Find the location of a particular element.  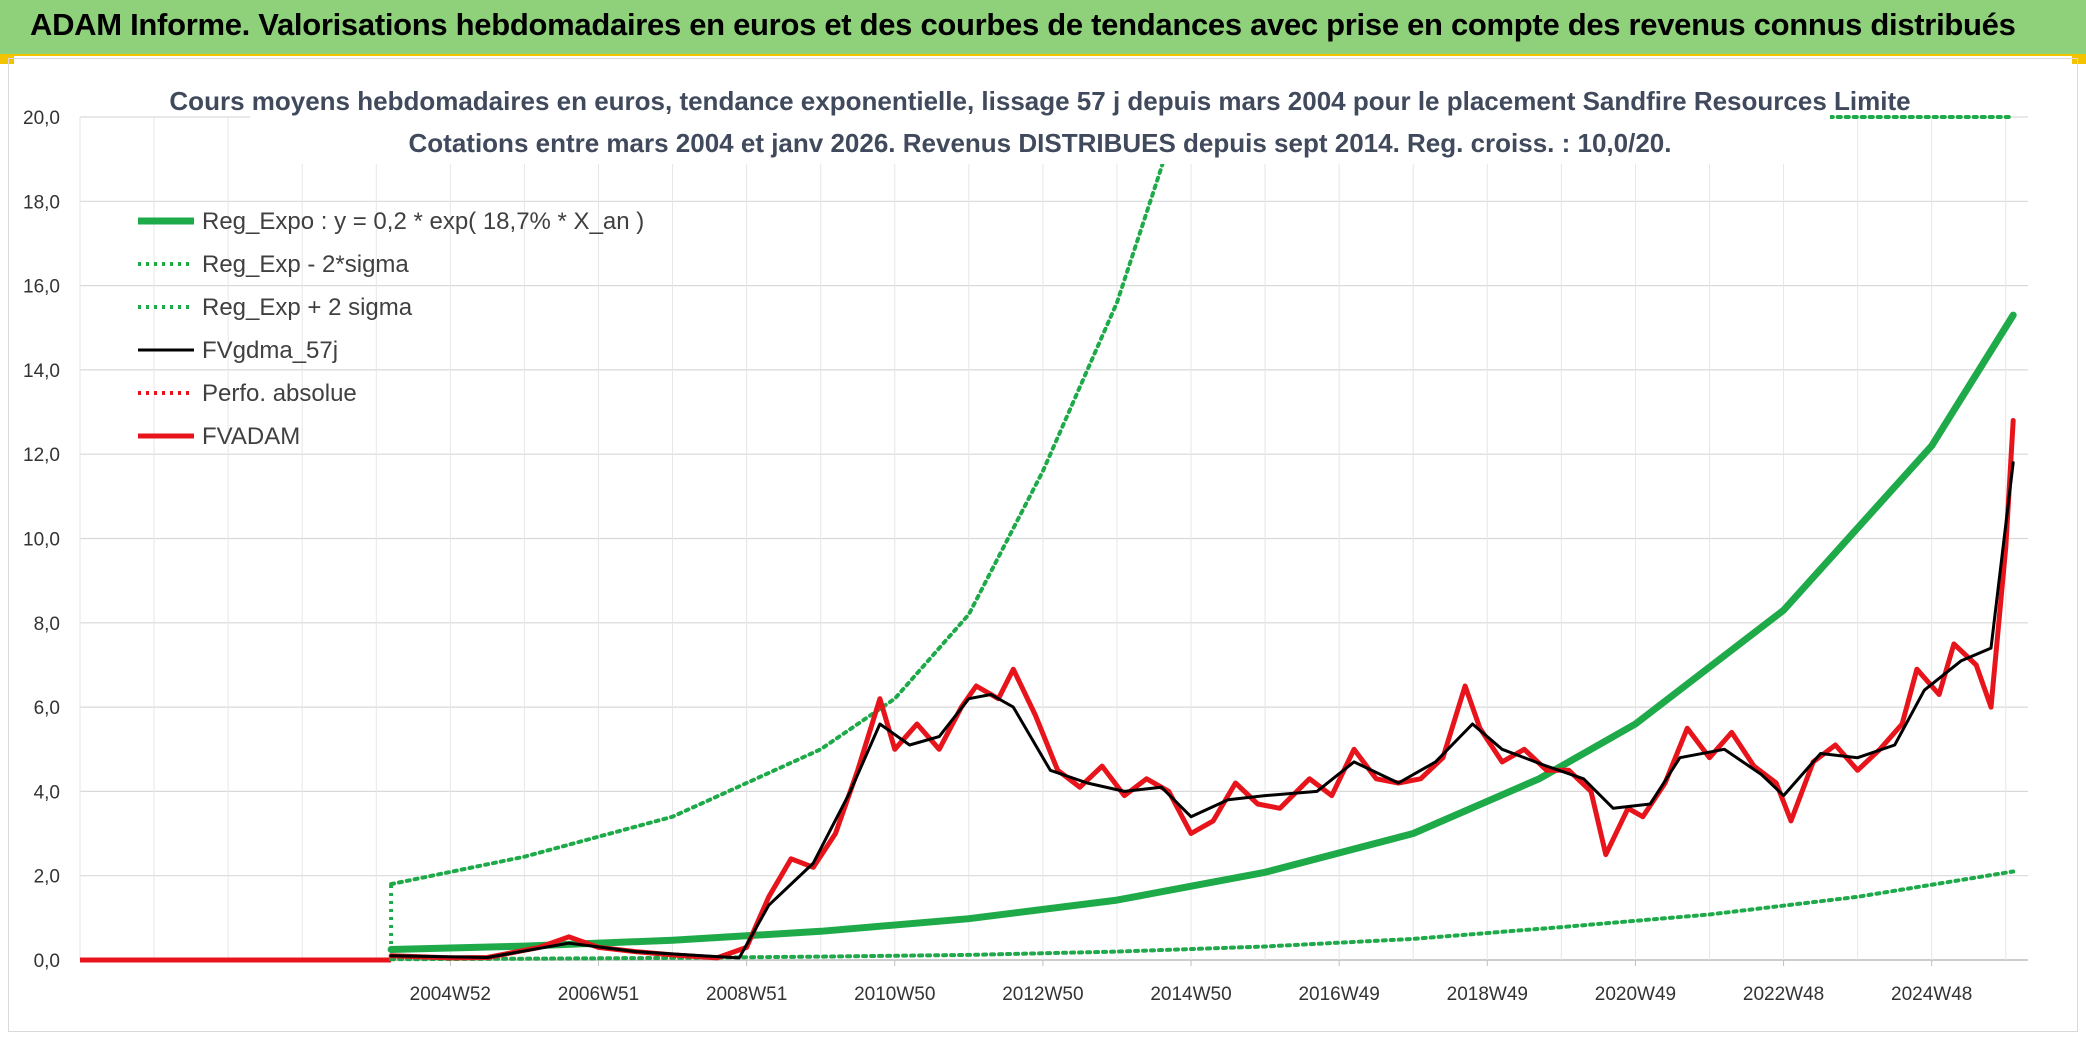

x-tick-label: 2004W52 is located at coordinates (450, 994).